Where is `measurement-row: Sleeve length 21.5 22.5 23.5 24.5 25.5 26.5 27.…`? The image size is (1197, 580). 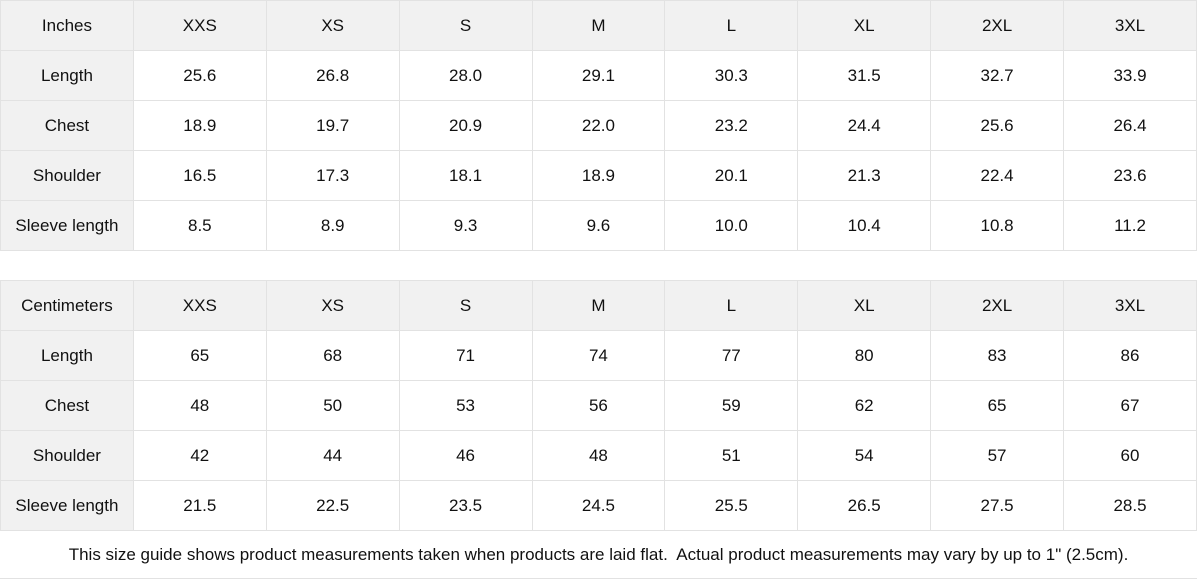
measurement-row: Sleeve length 21.5 22.5 23.5 24.5 25.5 26.5 27.… is located at coordinates (598, 505).